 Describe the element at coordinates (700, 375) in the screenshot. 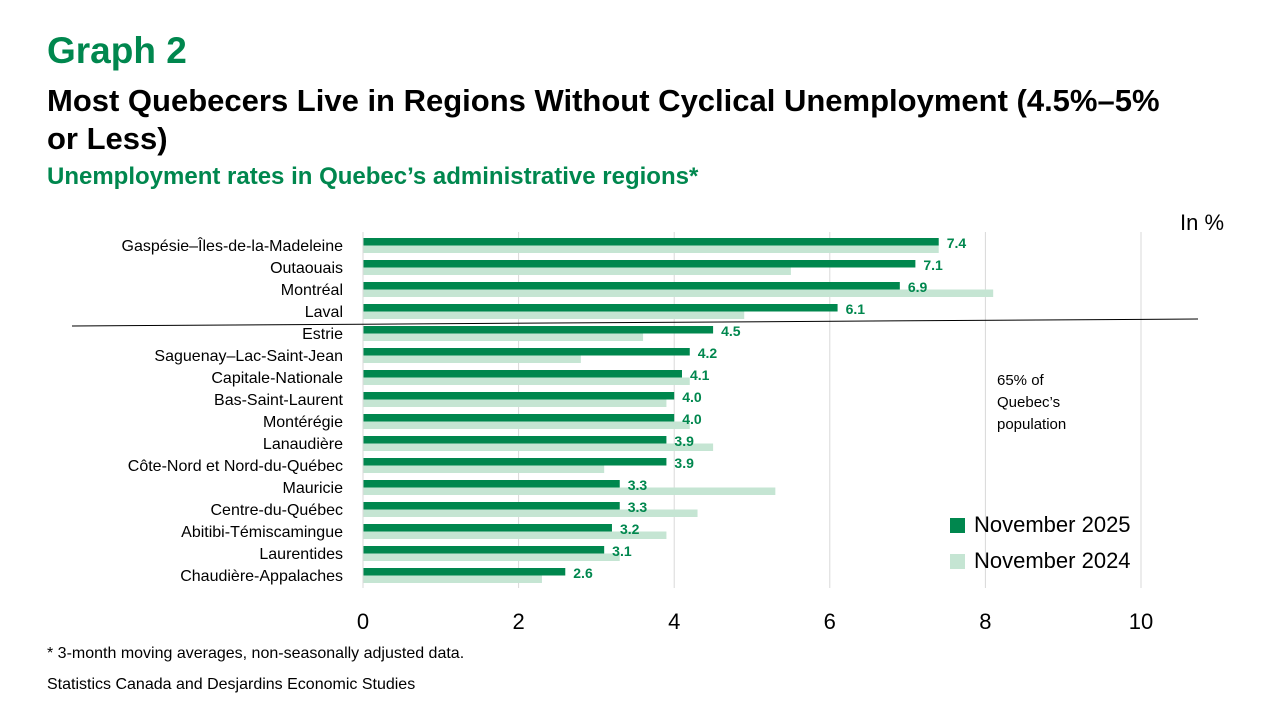

I see `data-label: 4.1` at that location.